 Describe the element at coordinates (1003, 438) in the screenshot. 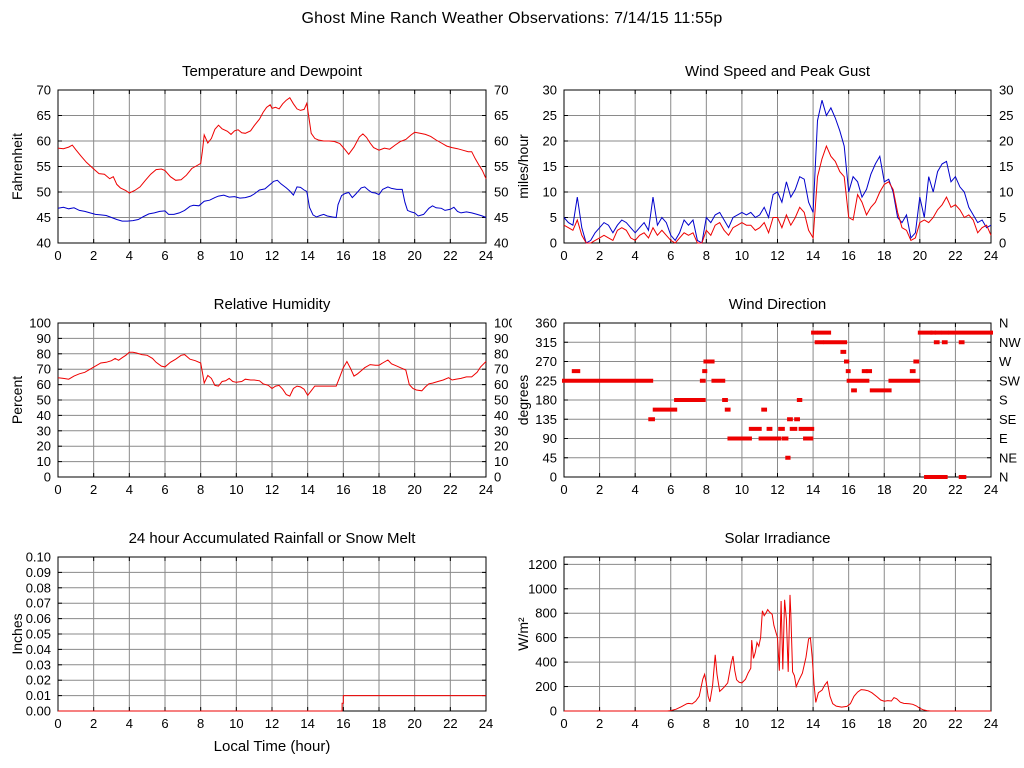

I see `y-tick-label-right: E` at that location.